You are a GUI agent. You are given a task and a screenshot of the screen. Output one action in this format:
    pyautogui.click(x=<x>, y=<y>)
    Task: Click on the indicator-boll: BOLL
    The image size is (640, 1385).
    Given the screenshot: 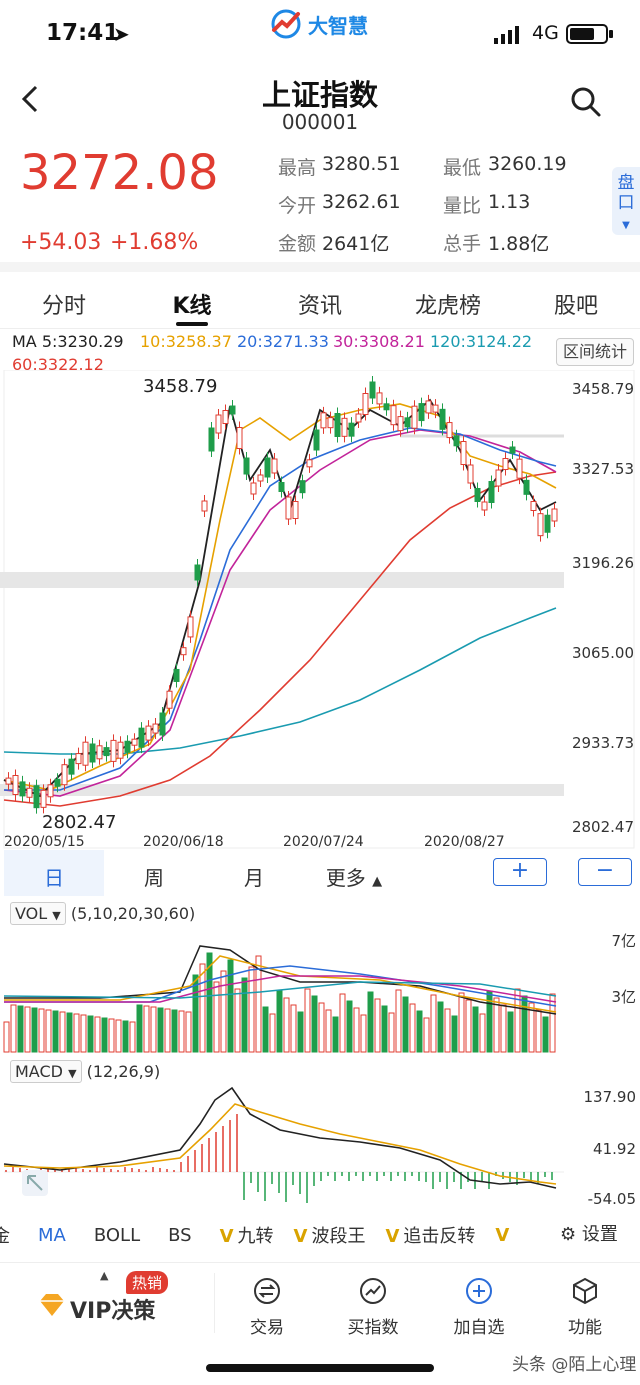 What is the action you would take?
    pyautogui.click(x=117, y=1235)
    